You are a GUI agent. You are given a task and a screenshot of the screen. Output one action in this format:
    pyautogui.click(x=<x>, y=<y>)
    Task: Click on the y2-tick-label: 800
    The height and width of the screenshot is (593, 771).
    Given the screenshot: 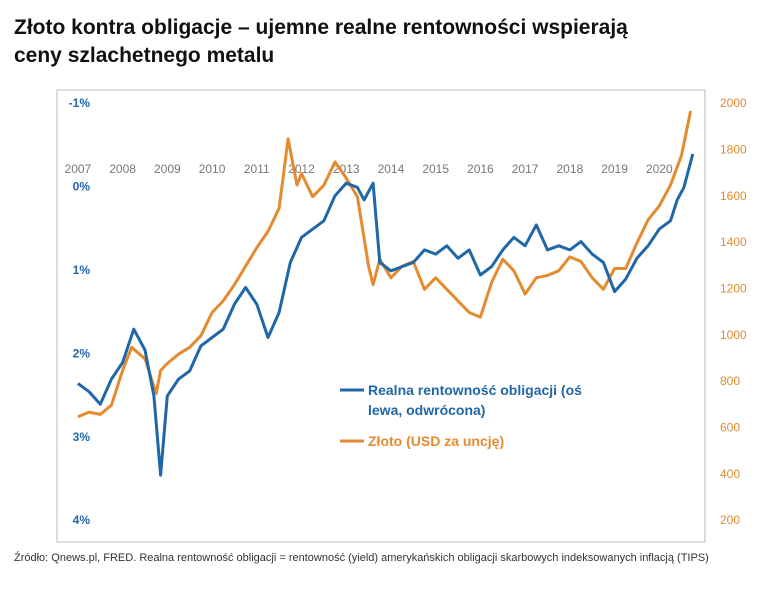 What is the action you would take?
    pyautogui.click(x=730, y=381)
    